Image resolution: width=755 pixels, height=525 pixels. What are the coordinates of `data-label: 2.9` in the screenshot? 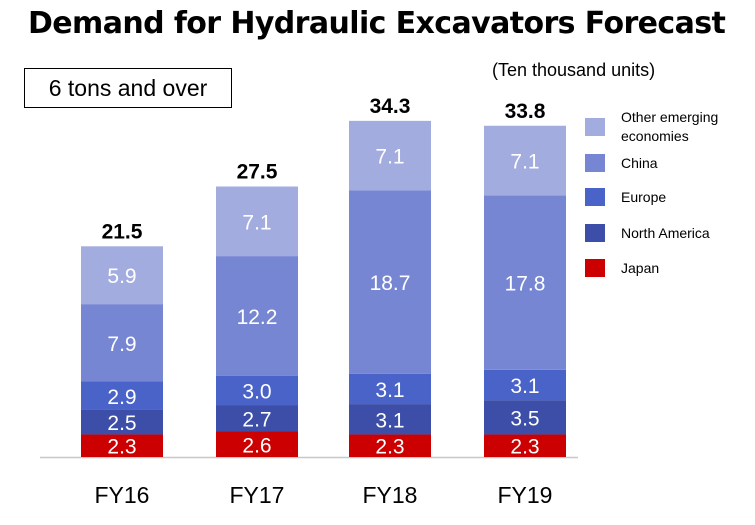 It's located at (121, 397).